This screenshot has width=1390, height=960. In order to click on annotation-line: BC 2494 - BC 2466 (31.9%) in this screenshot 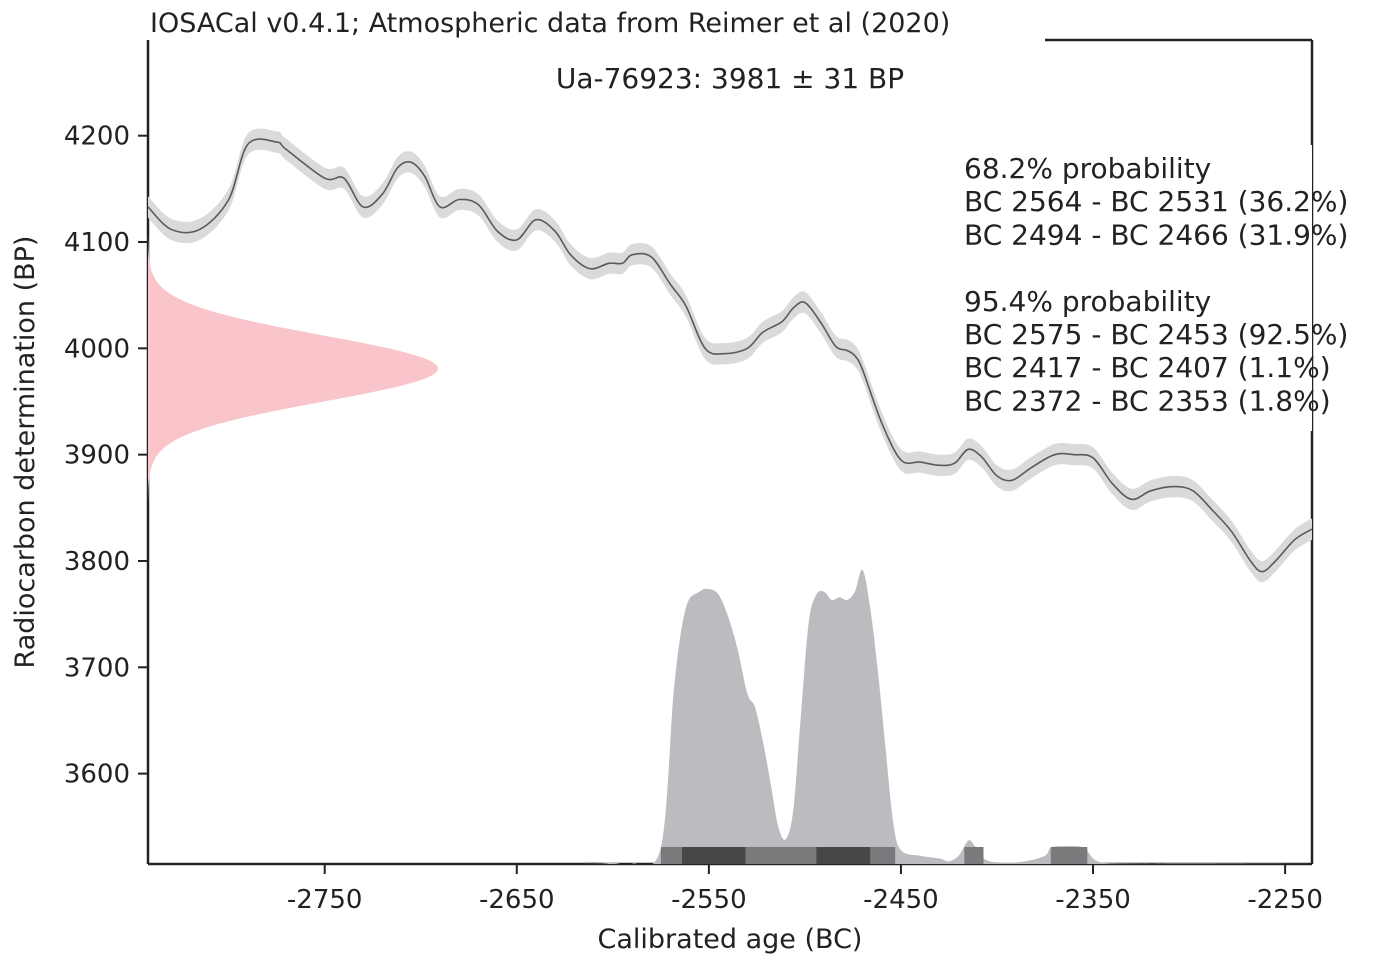, I will do `click(1156, 234)`.